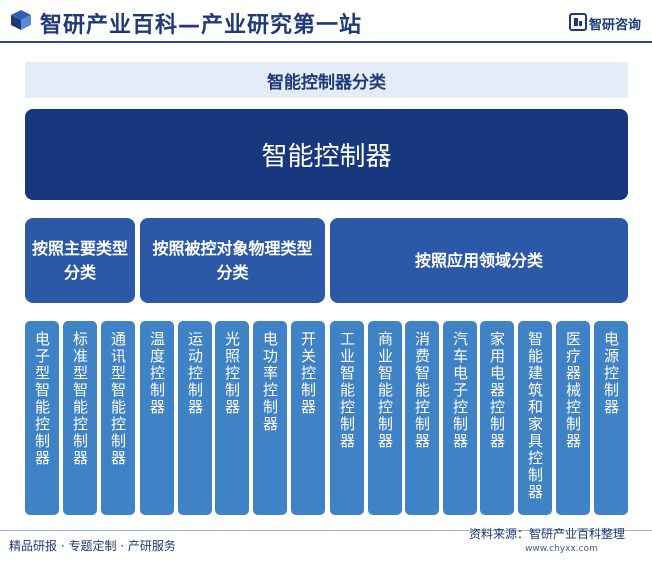 The width and height of the screenshot is (652, 564). What do you see at coordinates (232, 418) in the screenshot?
I see `leaf-node: 光照控制器` at bounding box center [232, 418].